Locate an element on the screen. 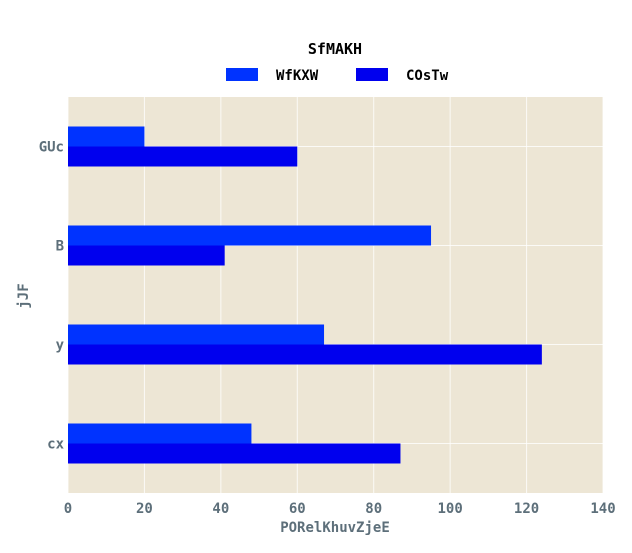 This screenshot has width=632, height=553. y-axis-ticks: GUc By cx is located at coordinates (52, 296).